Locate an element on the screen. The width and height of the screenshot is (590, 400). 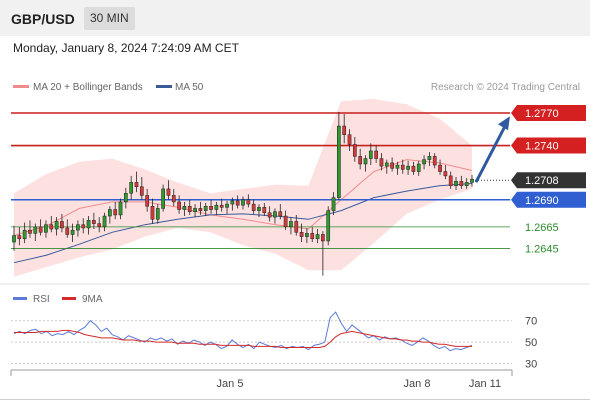
legend-label-9ma: 9MA is located at coordinates (92, 299).